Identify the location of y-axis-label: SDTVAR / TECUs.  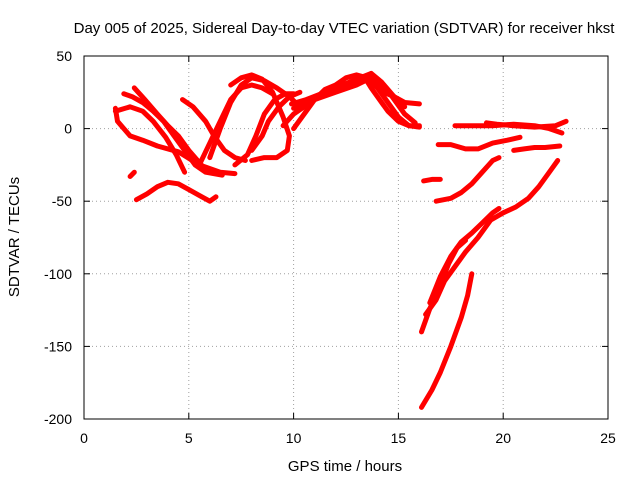
(14, 237).